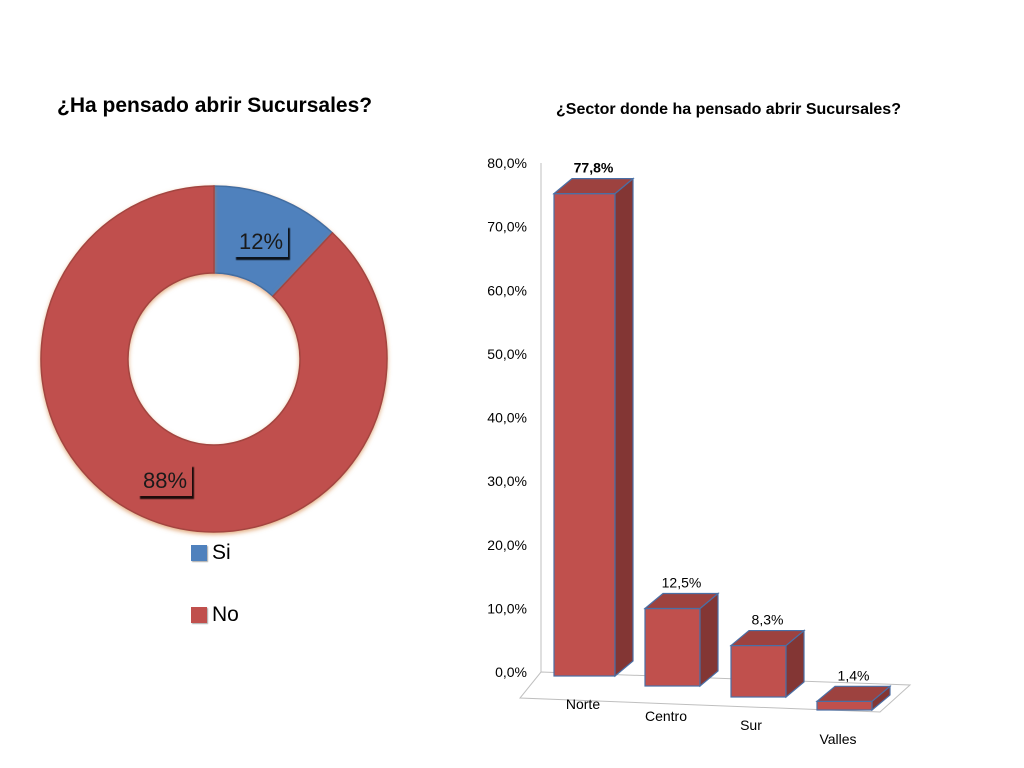 This screenshot has height=768, width=1024. What do you see at coordinates (507, 608) in the screenshot?
I see `y-tick-label: 10,0%` at bounding box center [507, 608].